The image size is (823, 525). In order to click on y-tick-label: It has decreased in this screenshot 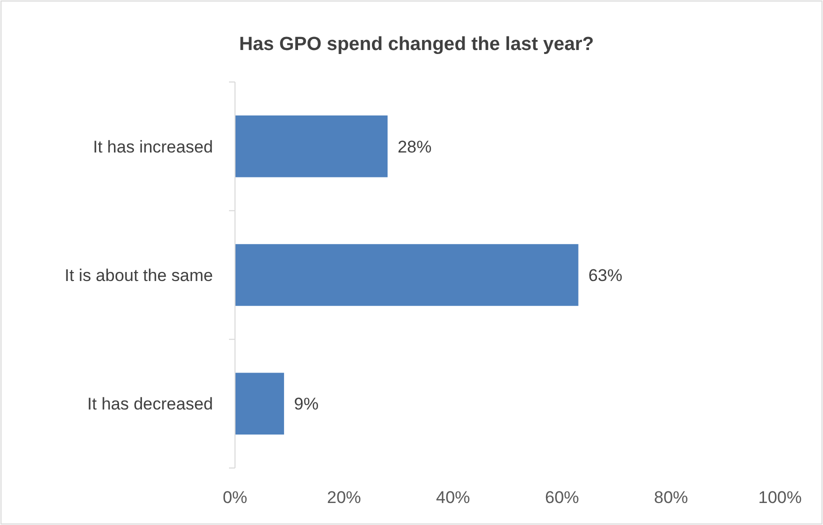, I will do `click(150, 404)`.